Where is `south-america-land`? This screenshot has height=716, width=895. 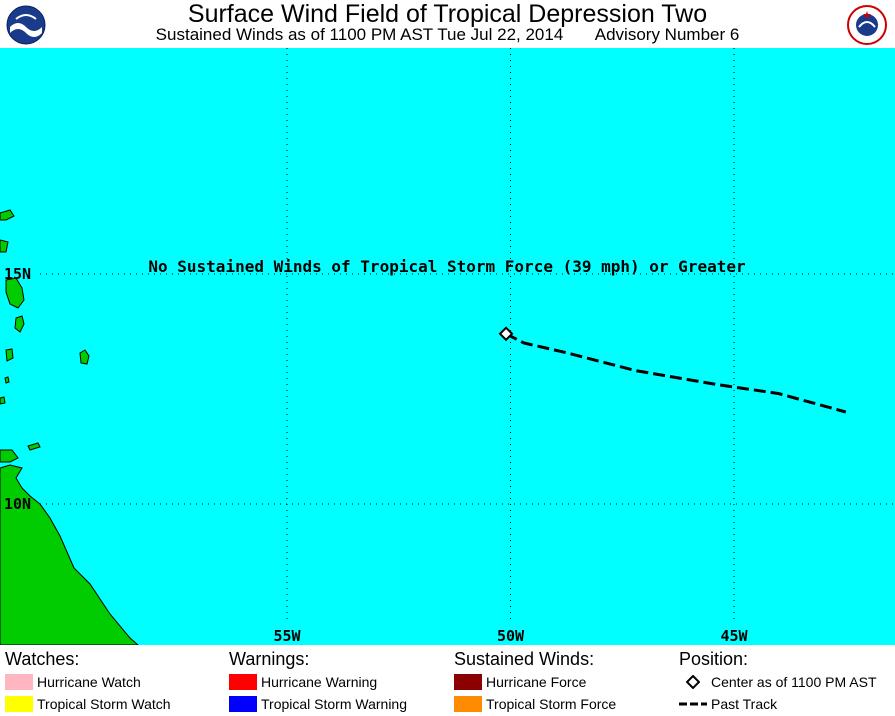
south-america-land is located at coordinates (69, 554).